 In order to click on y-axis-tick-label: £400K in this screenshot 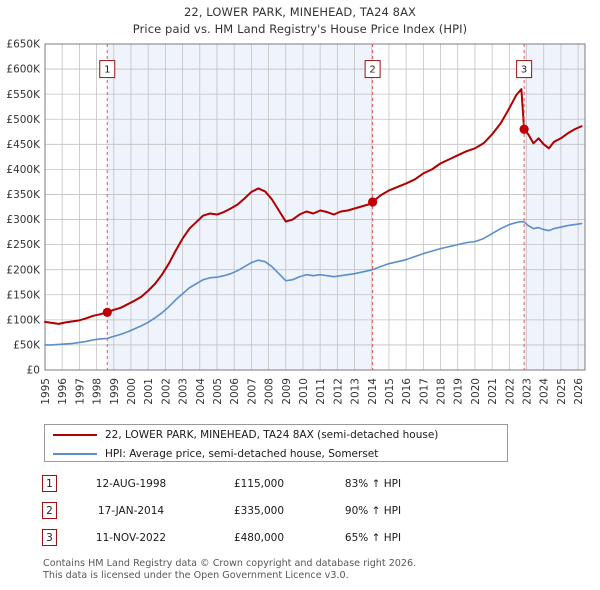, I will do `click(23, 170)`.